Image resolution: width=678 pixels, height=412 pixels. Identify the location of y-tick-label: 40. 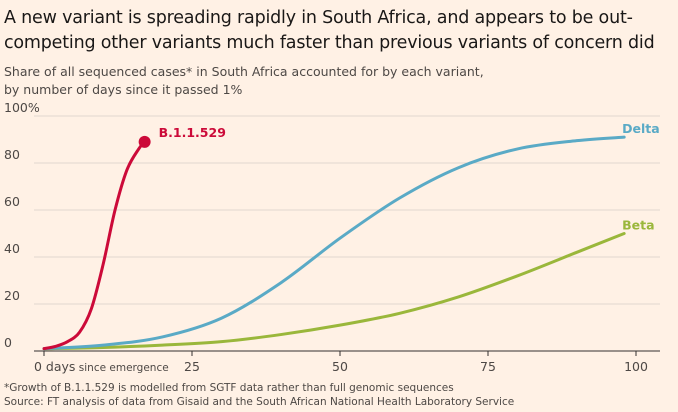
(12, 248).